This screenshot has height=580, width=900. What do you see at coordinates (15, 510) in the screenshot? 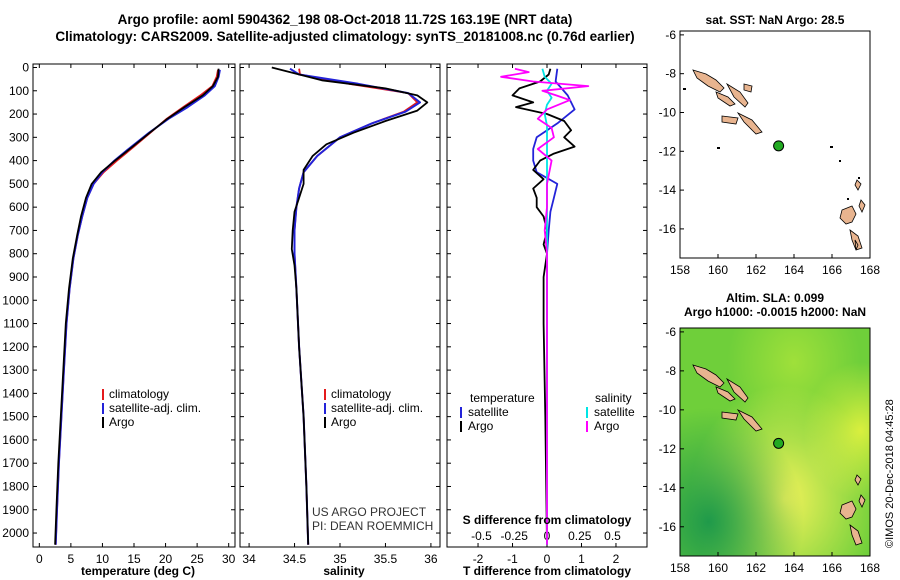
I see `depth-tick-label: 1900` at bounding box center [15, 510].